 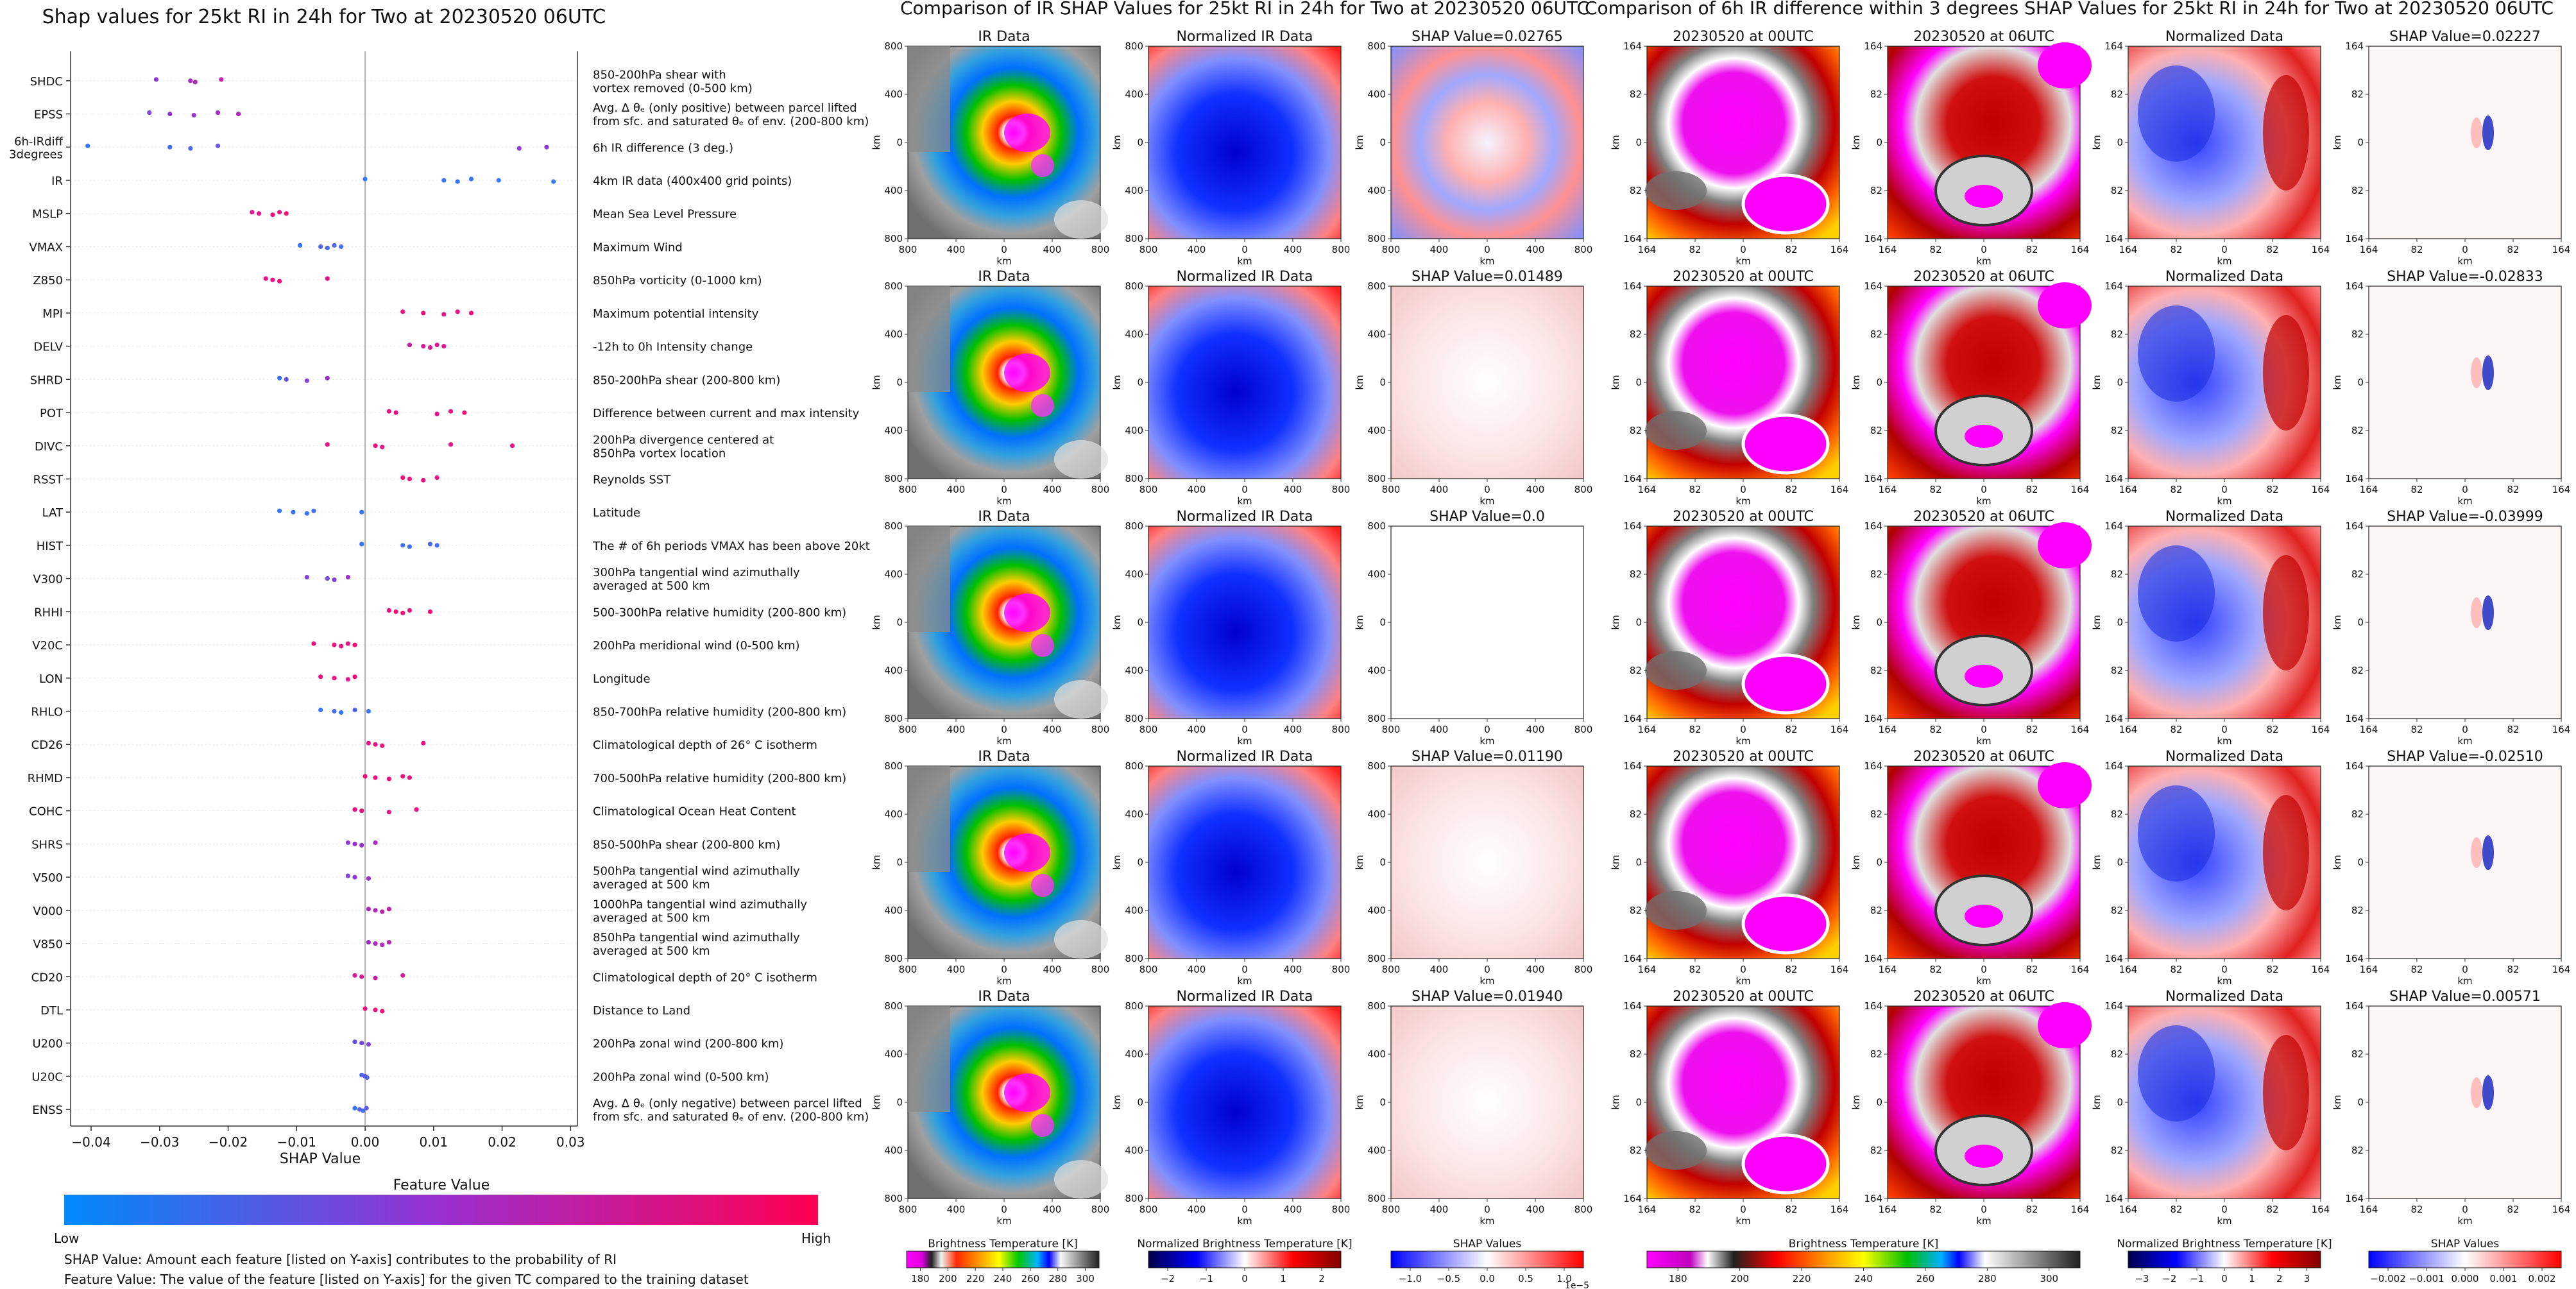 I want to click on feature-description: 850-200hPa shear with, so click(x=659, y=74).